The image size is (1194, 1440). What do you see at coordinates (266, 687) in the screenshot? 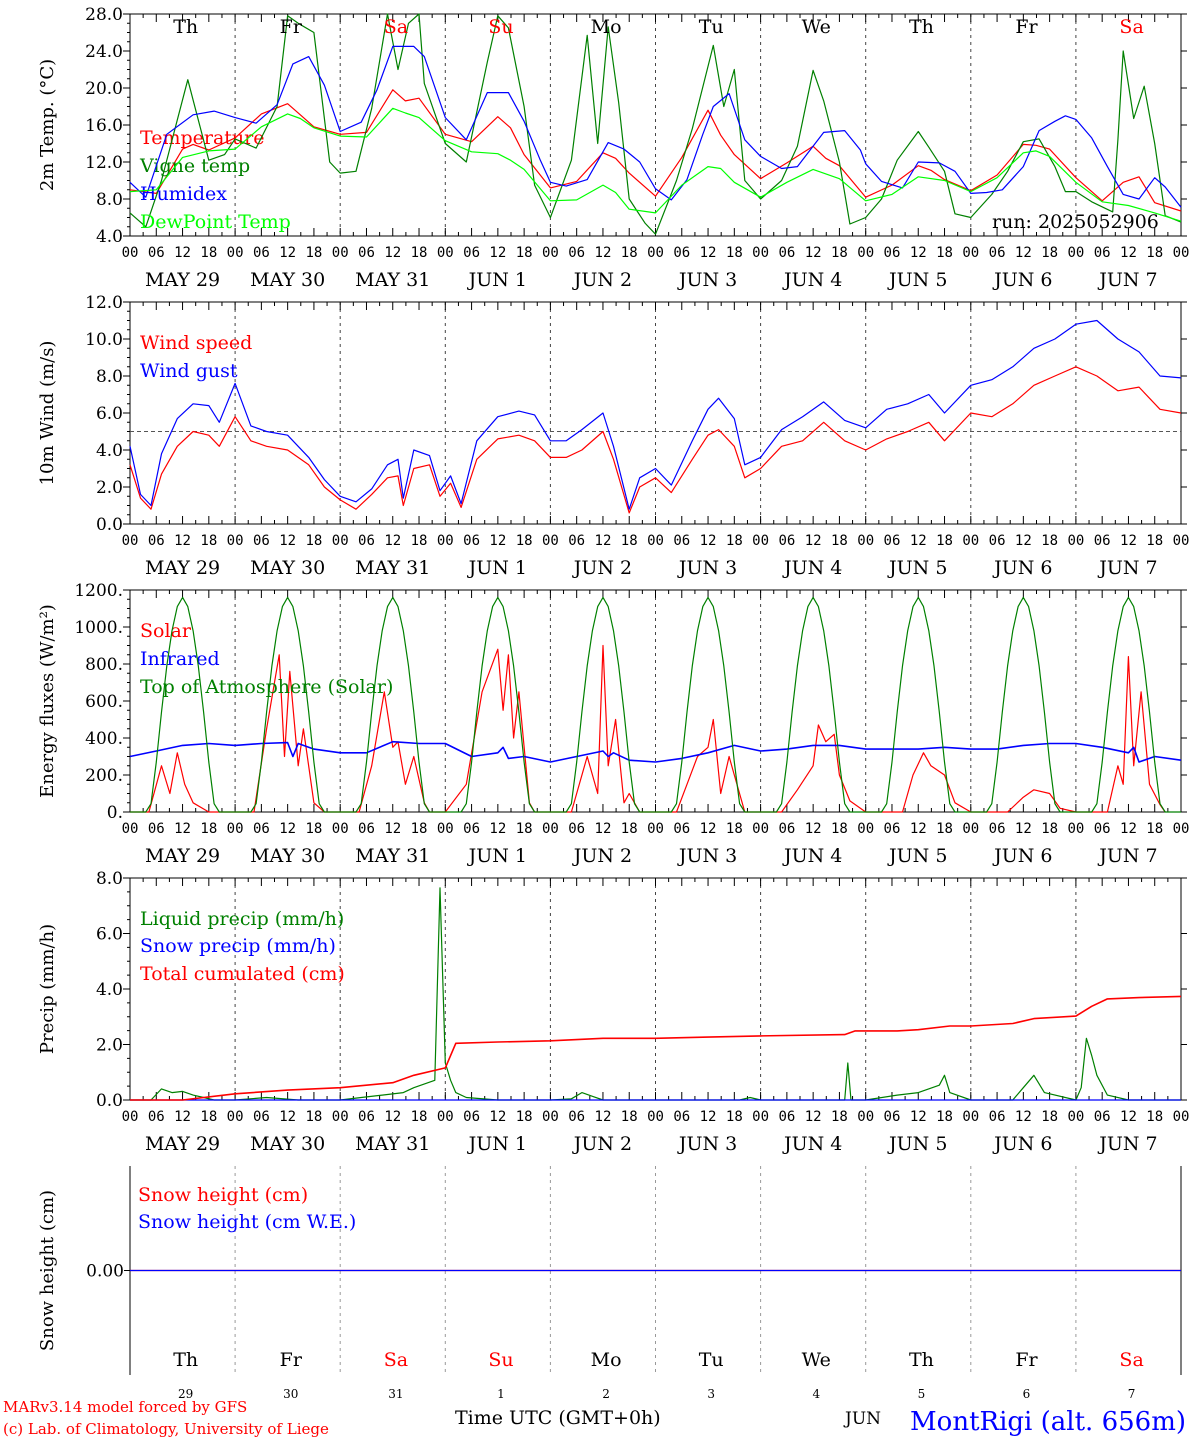
I see `legend-entry: Top of Atmosphere (Solar)` at bounding box center [266, 687].